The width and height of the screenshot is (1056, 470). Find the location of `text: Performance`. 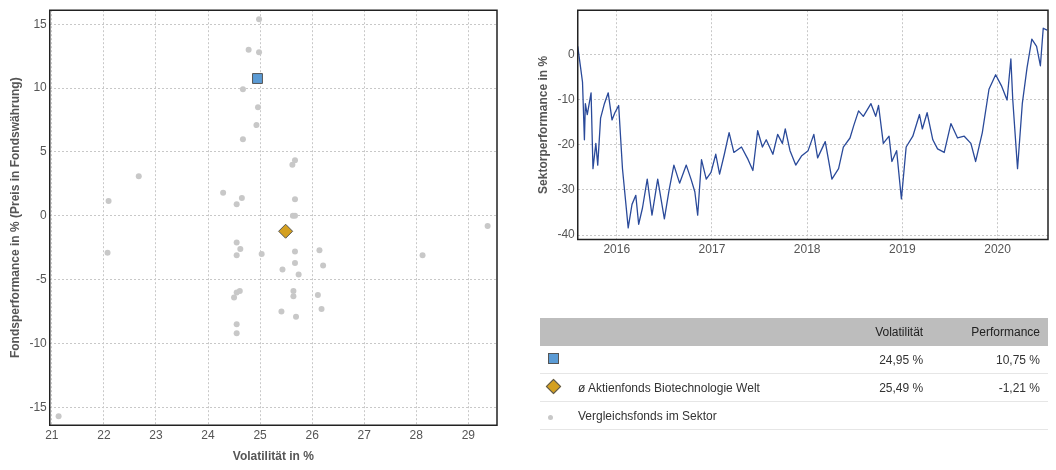

text: Performance is located at coordinates (989, 332).